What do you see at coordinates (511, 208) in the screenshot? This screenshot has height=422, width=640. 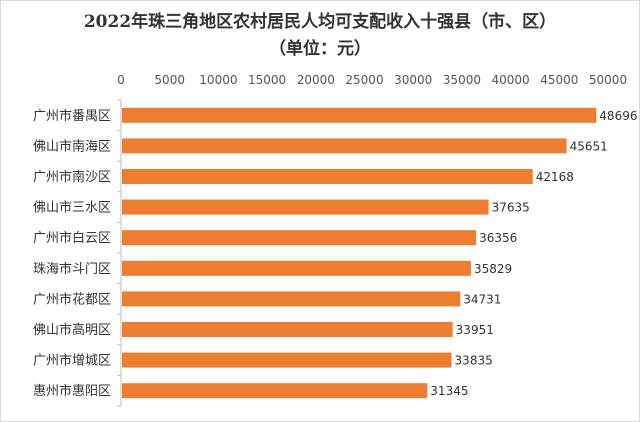 I see `data-label: 37635` at bounding box center [511, 208].